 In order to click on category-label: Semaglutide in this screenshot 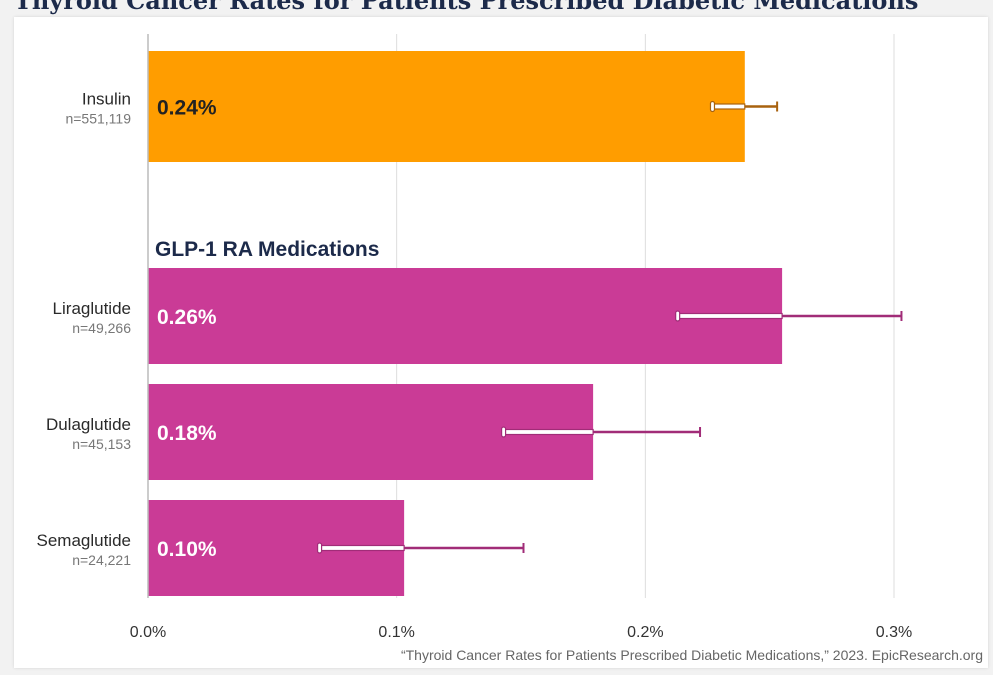, I will do `click(83, 540)`.